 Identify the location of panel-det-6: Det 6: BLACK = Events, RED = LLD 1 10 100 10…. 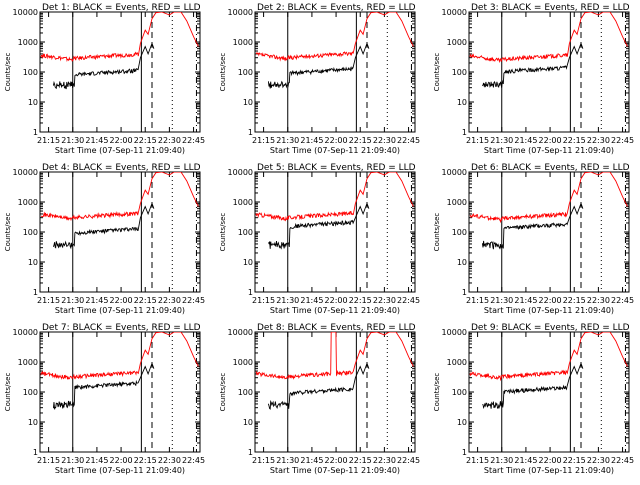
(533, 239).